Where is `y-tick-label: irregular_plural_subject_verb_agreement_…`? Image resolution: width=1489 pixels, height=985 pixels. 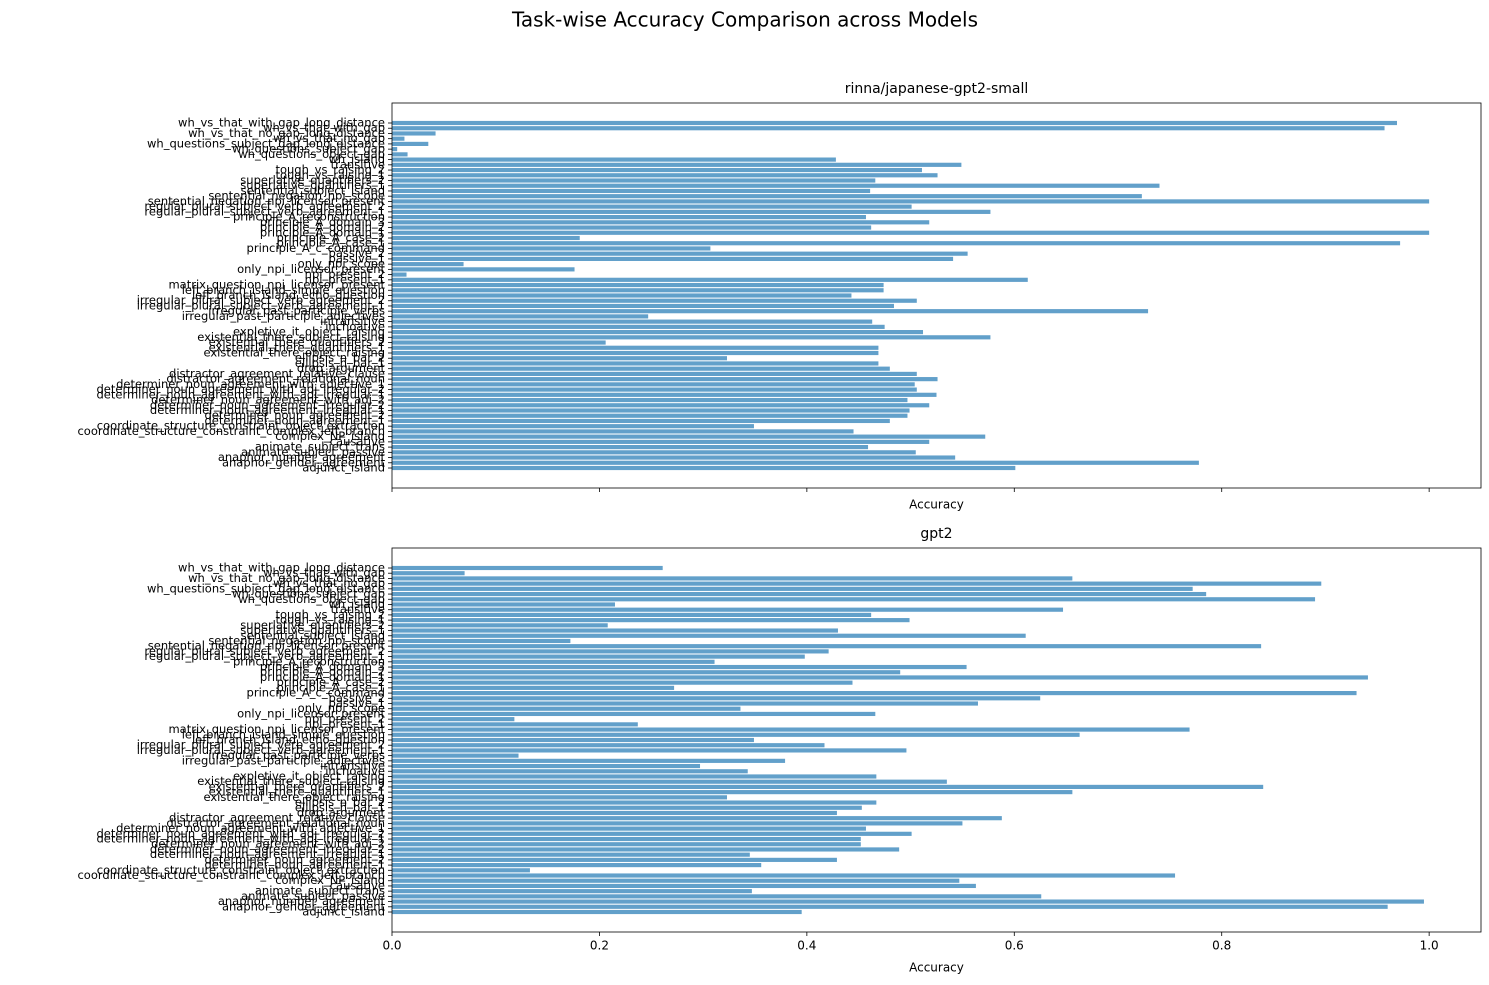 y-tick-label: irregular_plural_subject_verb_agreement_… is located at coordinates (261, 750).